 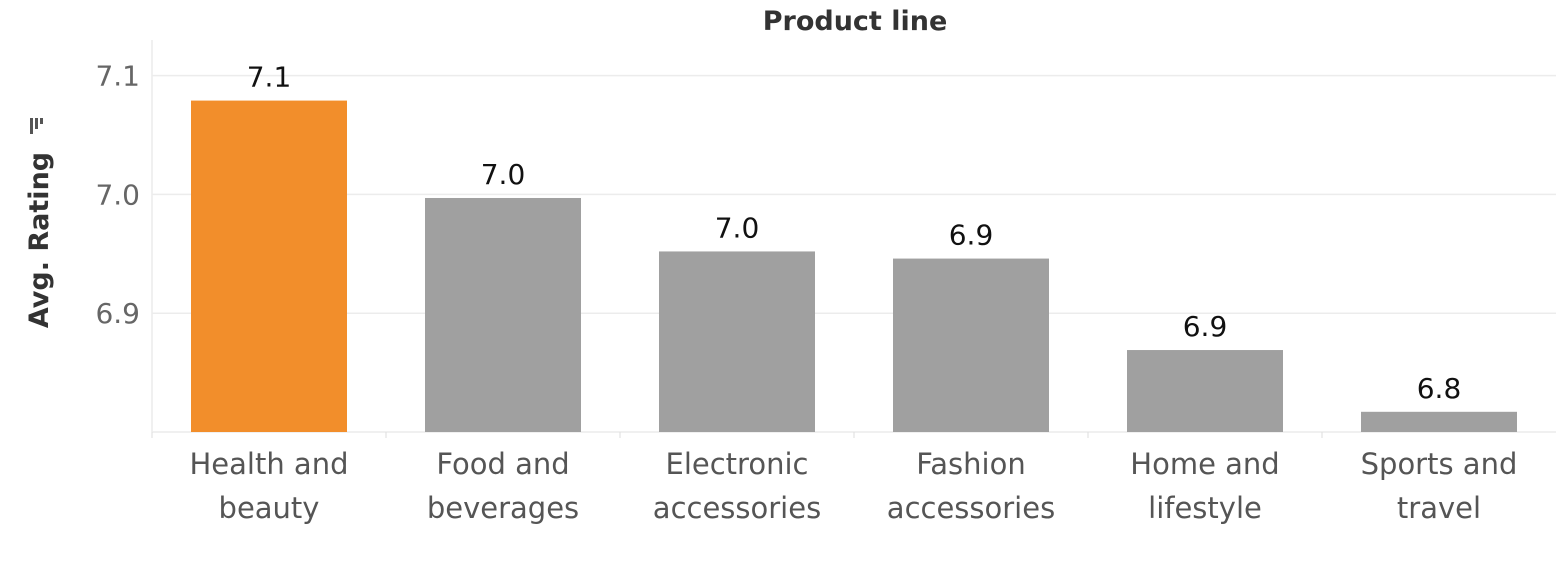 What do you see at coordinates (737, 464) in the screenshot?
I see `x-tick-label: Electronic` at bounding box center [737, 464].